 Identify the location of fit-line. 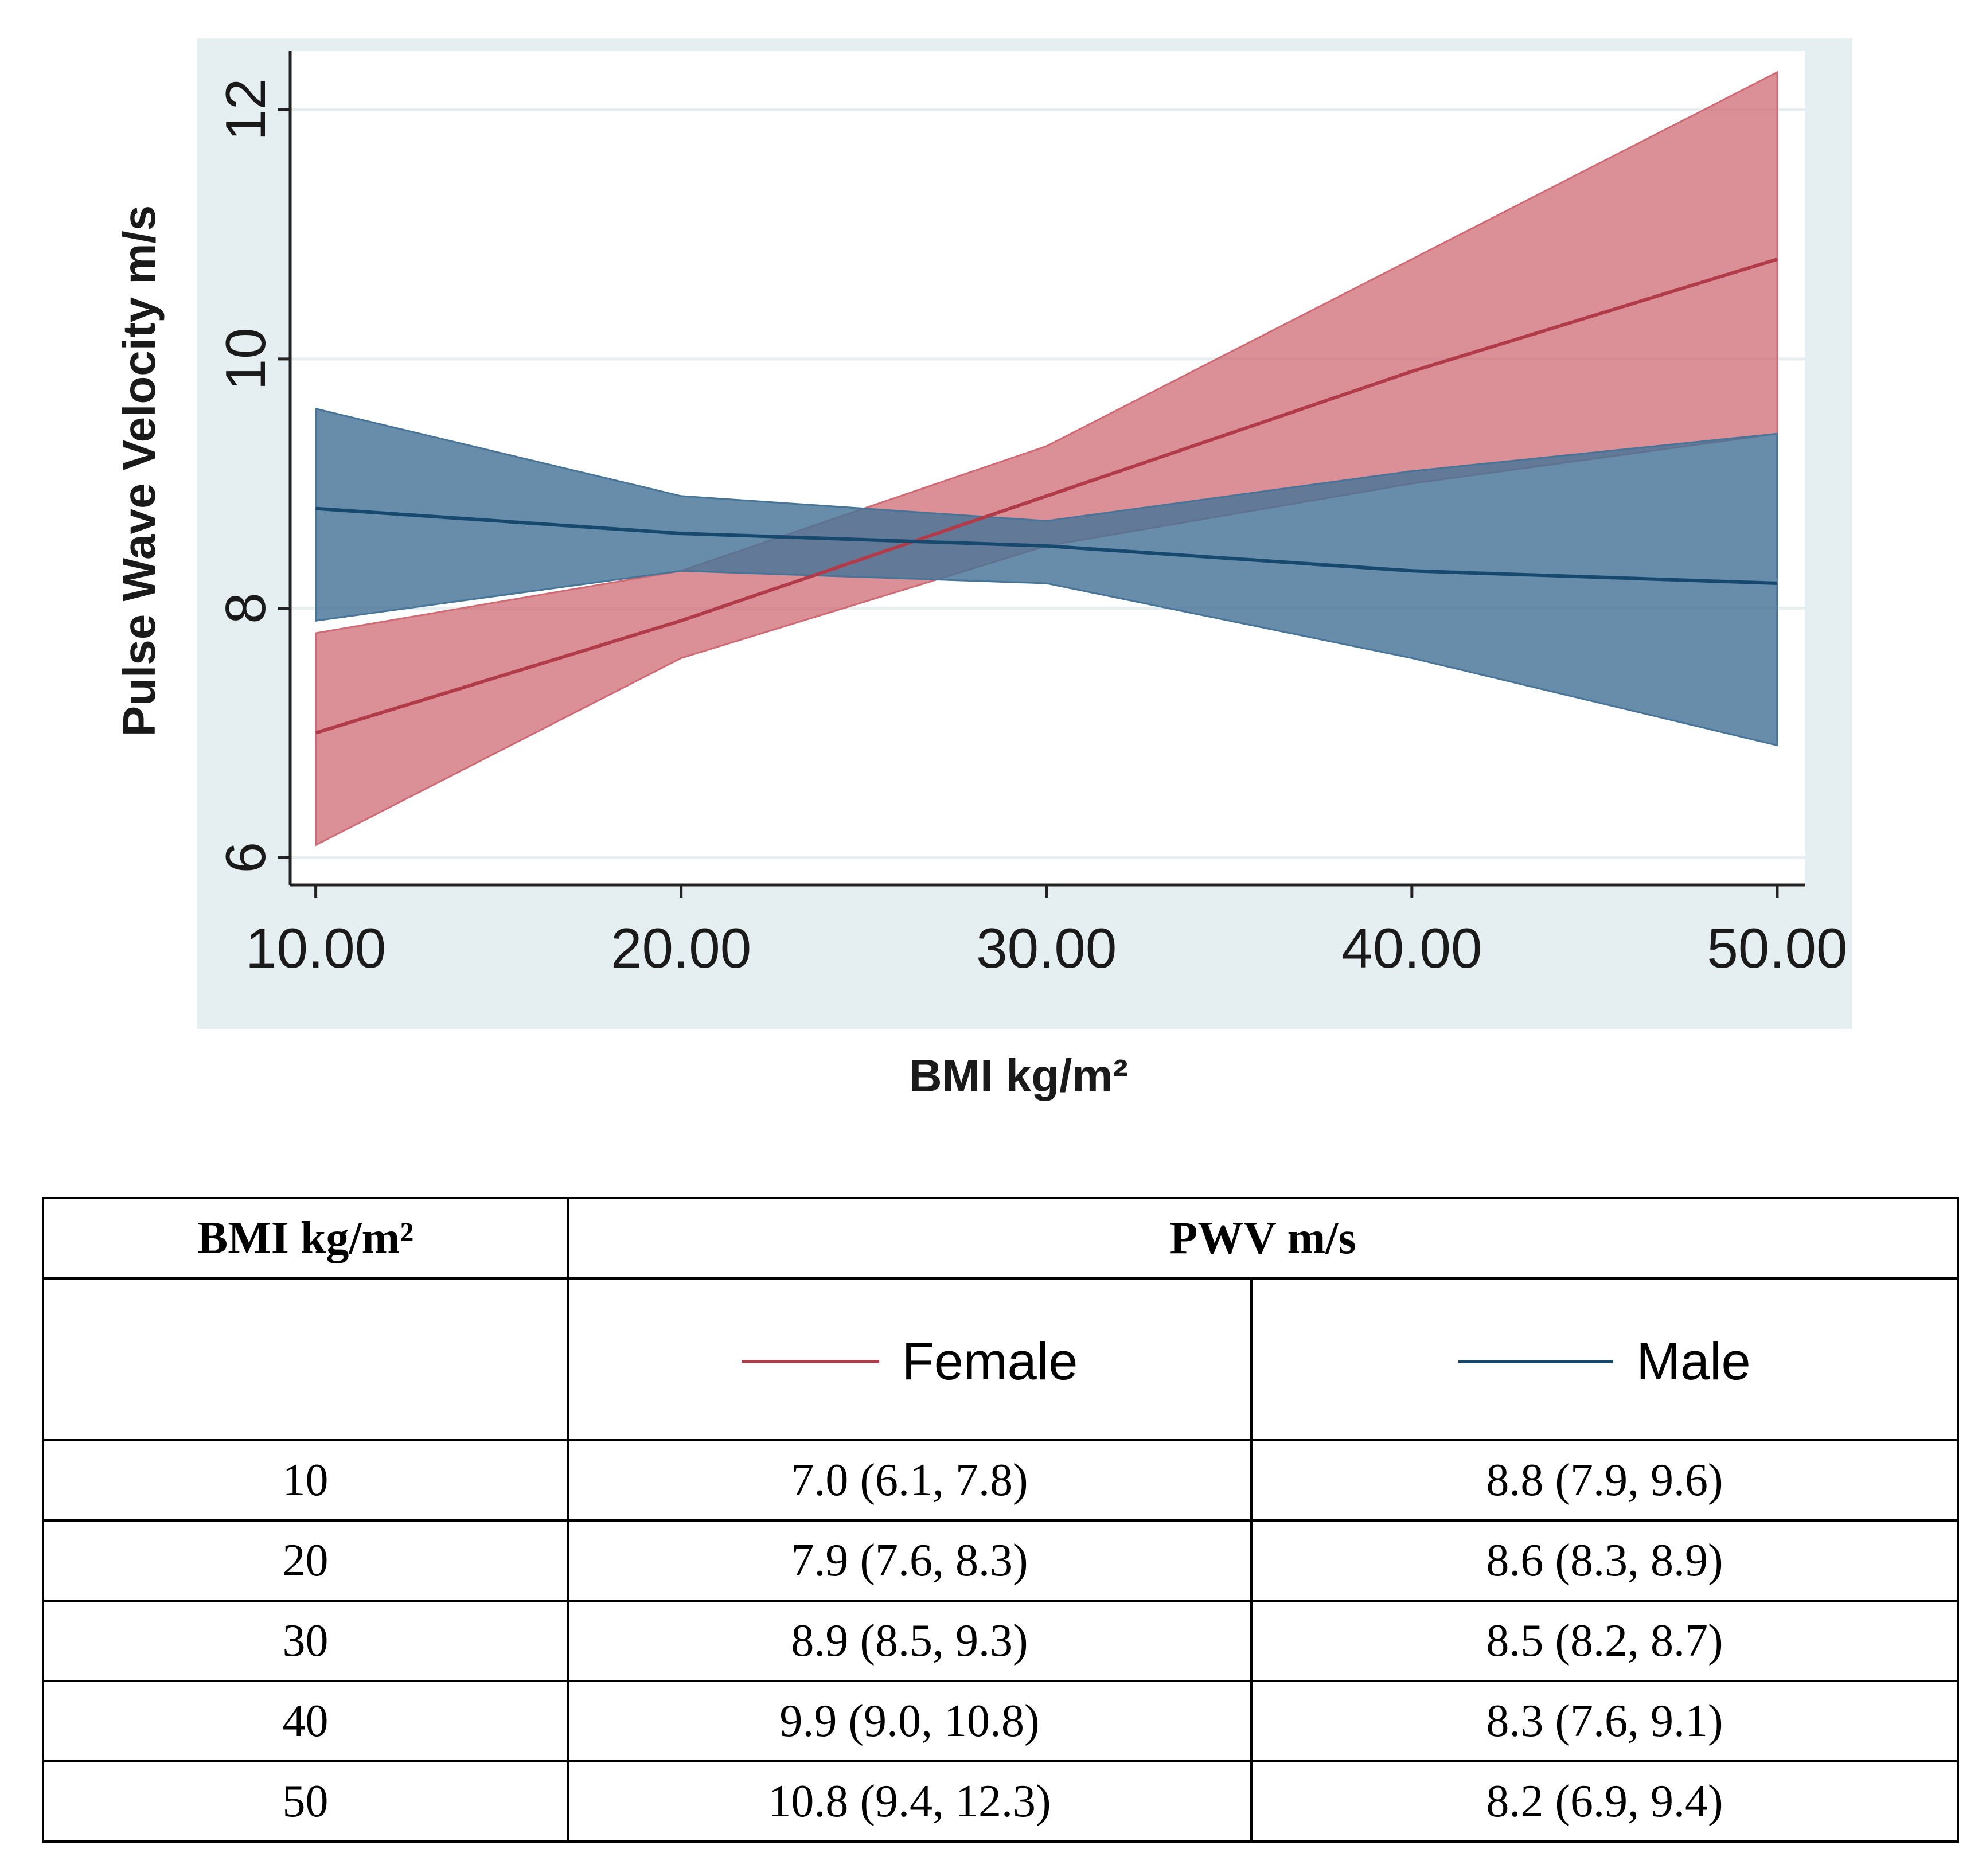
(1046, 546).